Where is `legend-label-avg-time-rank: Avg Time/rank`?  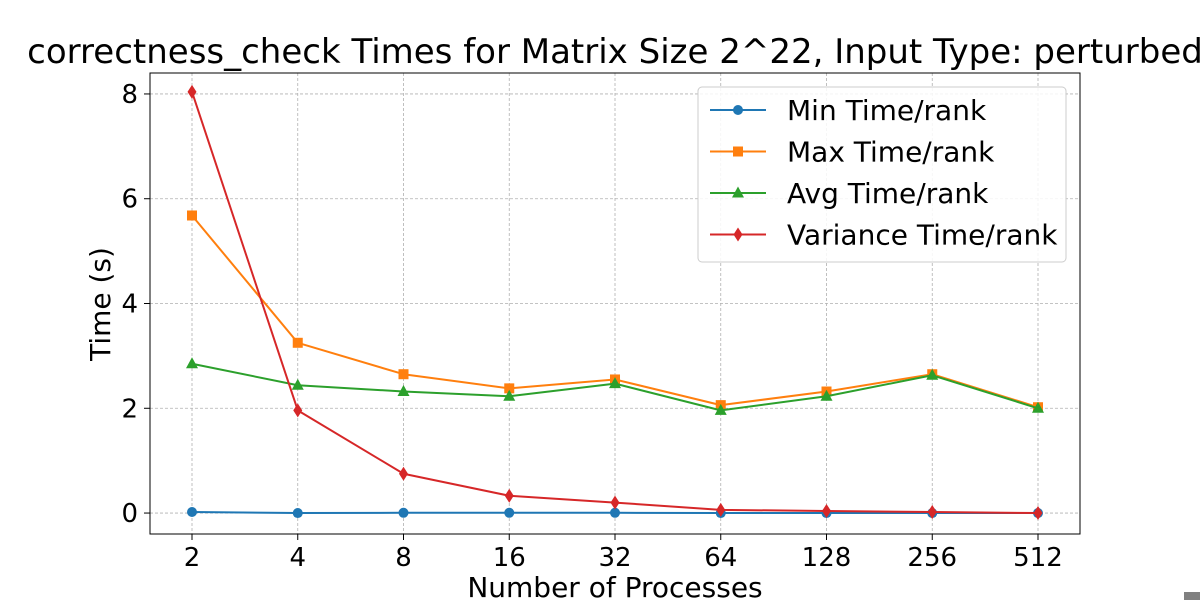 legend-label-avg-time-rank: Avg Time/rank is located at coordinates (888, 193).